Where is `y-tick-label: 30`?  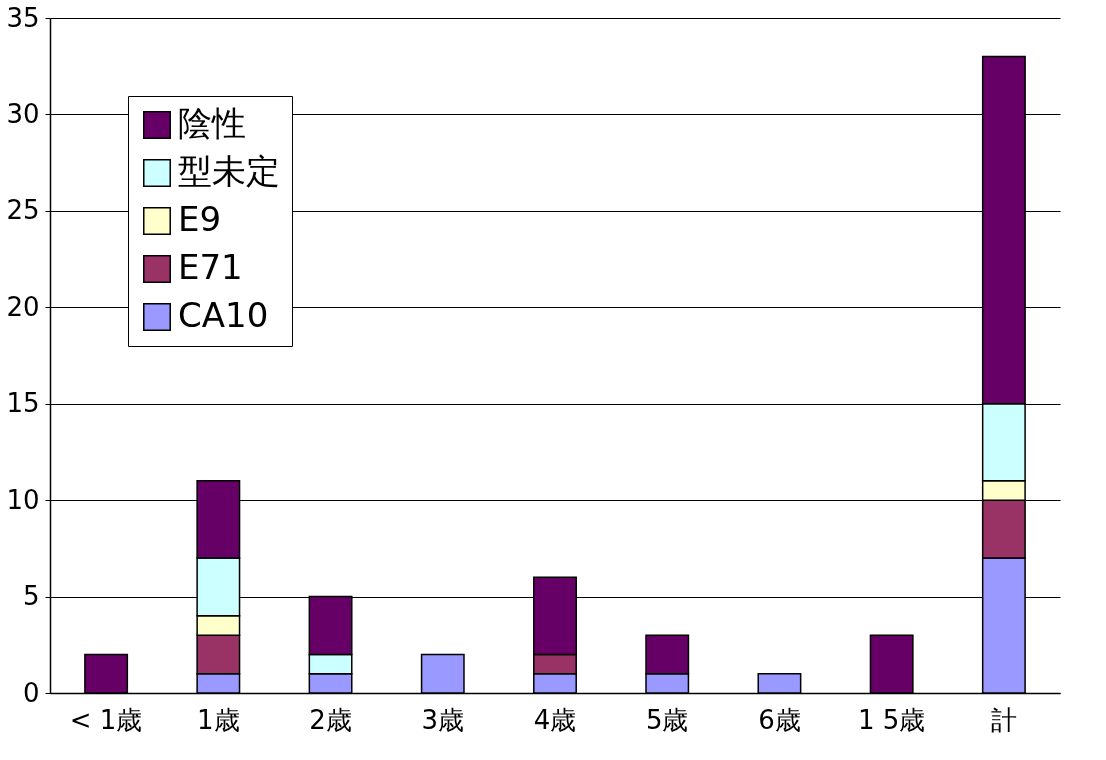
y-tick-label: 30 is located at coordinates (23, 113).